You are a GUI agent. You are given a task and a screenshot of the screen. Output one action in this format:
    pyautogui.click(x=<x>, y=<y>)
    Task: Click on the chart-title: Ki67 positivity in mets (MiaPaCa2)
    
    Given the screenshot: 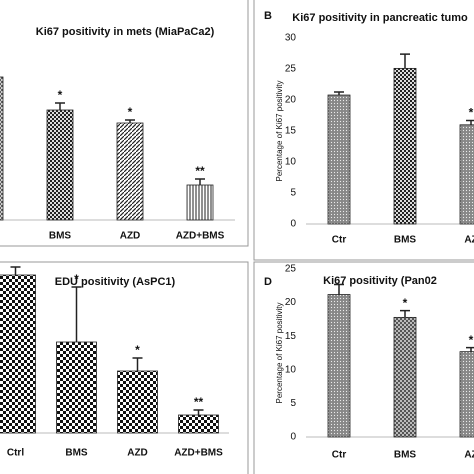 What is the action you would take?
    pyautogui.click(x=125, y=32)
    